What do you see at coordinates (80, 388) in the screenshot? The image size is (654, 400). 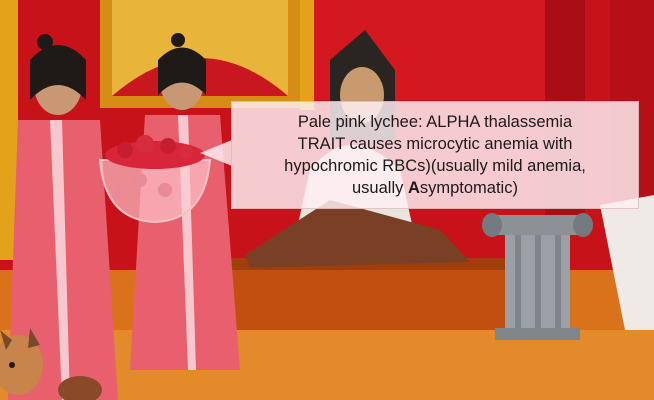 I see `brown-bag-icon` at bounding box center [80, 388].